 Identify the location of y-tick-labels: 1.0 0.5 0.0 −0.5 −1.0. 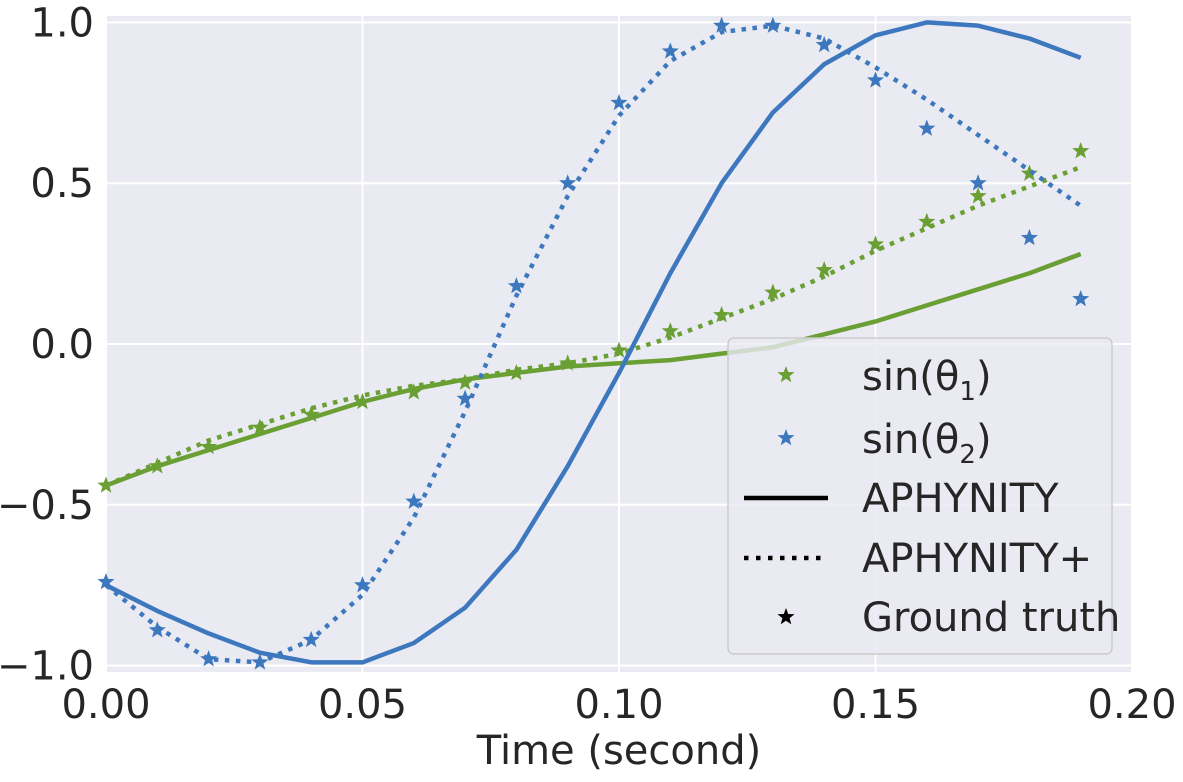
(47, 344).